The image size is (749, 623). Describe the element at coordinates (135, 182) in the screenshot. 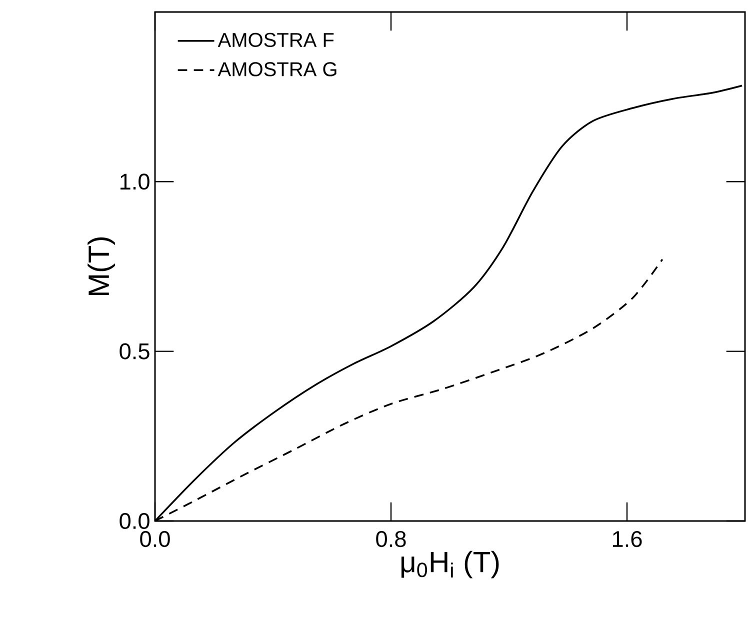

I see `y-tick-label: 1.0` at that location.